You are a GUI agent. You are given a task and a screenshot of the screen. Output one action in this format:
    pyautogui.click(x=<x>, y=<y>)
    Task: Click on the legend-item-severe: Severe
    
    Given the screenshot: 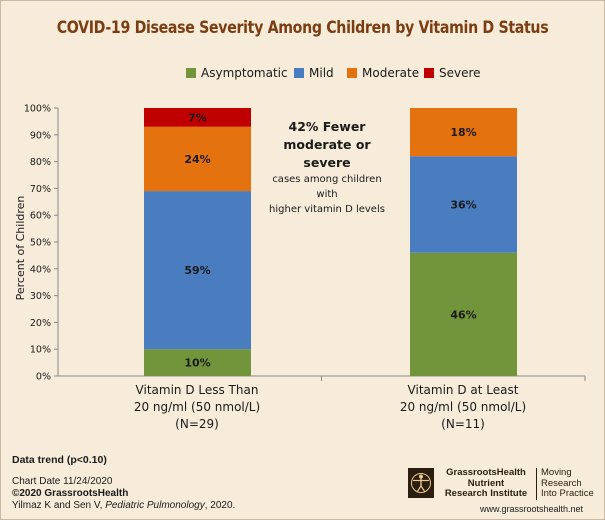 What is the action you would take?
    pyautogui.click(x=452, y=73)
    